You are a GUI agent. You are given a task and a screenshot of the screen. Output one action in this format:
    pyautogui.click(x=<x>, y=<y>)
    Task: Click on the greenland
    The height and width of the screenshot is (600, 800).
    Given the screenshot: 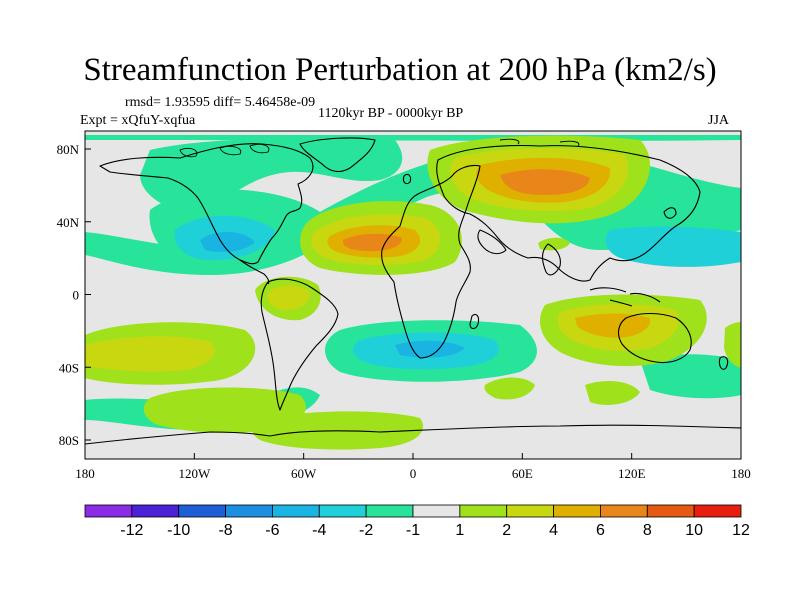 What is the action you would take?
    pyautogui.click(x=337, y=155)
    